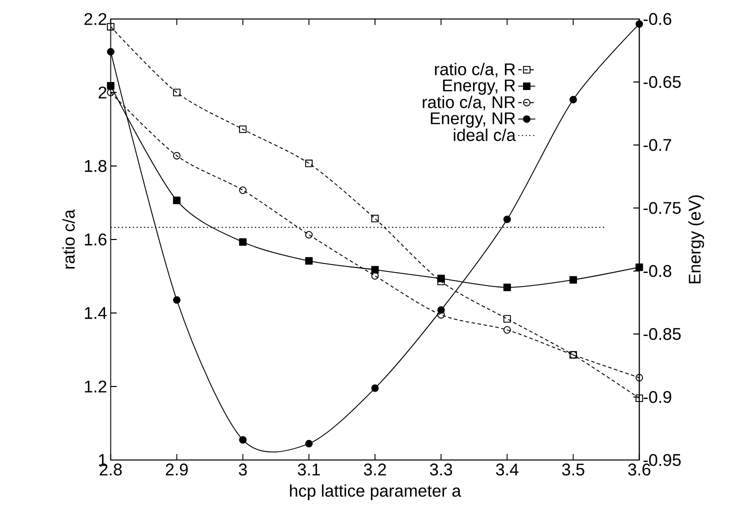  I want to click on x-axis-title: hcp lattice parameter a, so click(376, 492).